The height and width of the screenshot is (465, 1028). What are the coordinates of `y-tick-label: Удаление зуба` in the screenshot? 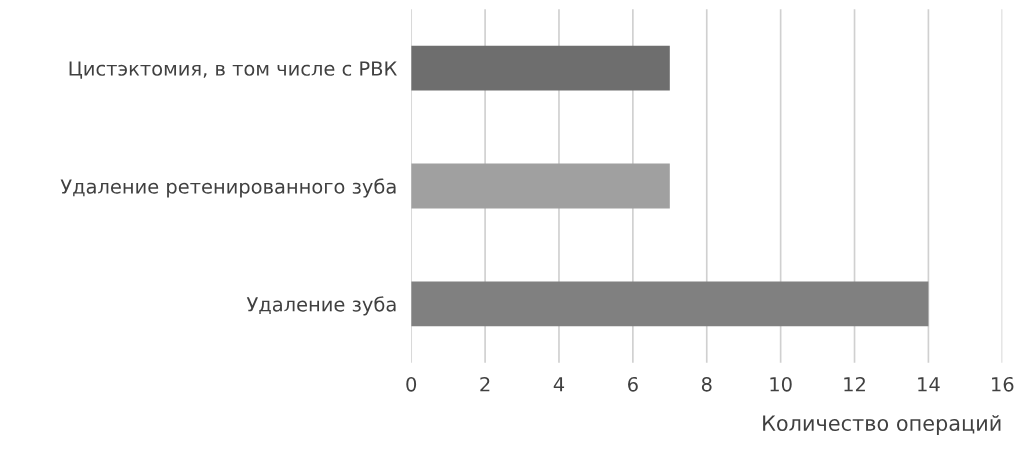 It's located at (321, 306).